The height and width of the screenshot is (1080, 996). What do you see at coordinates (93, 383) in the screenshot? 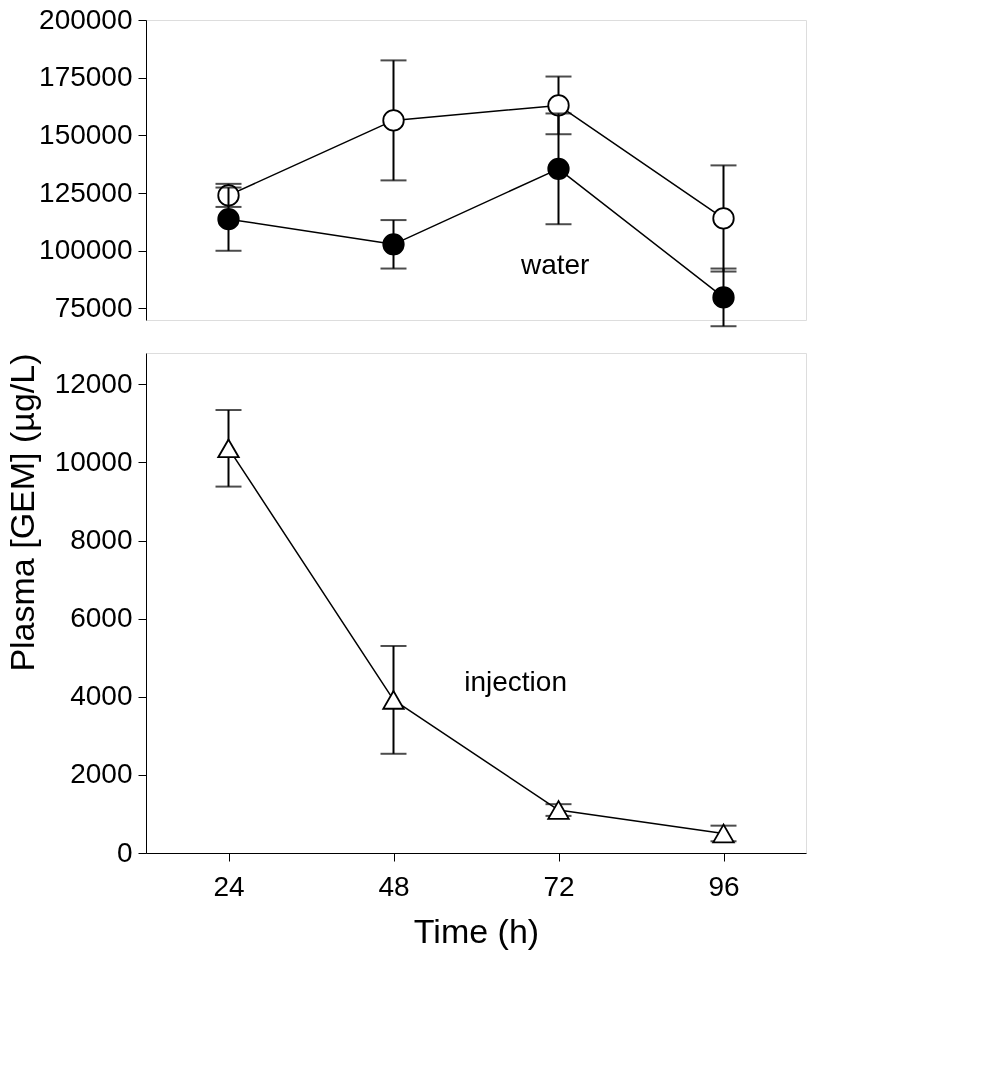
I see `y-tick-label: 12000` at bounding box center [93, 383].